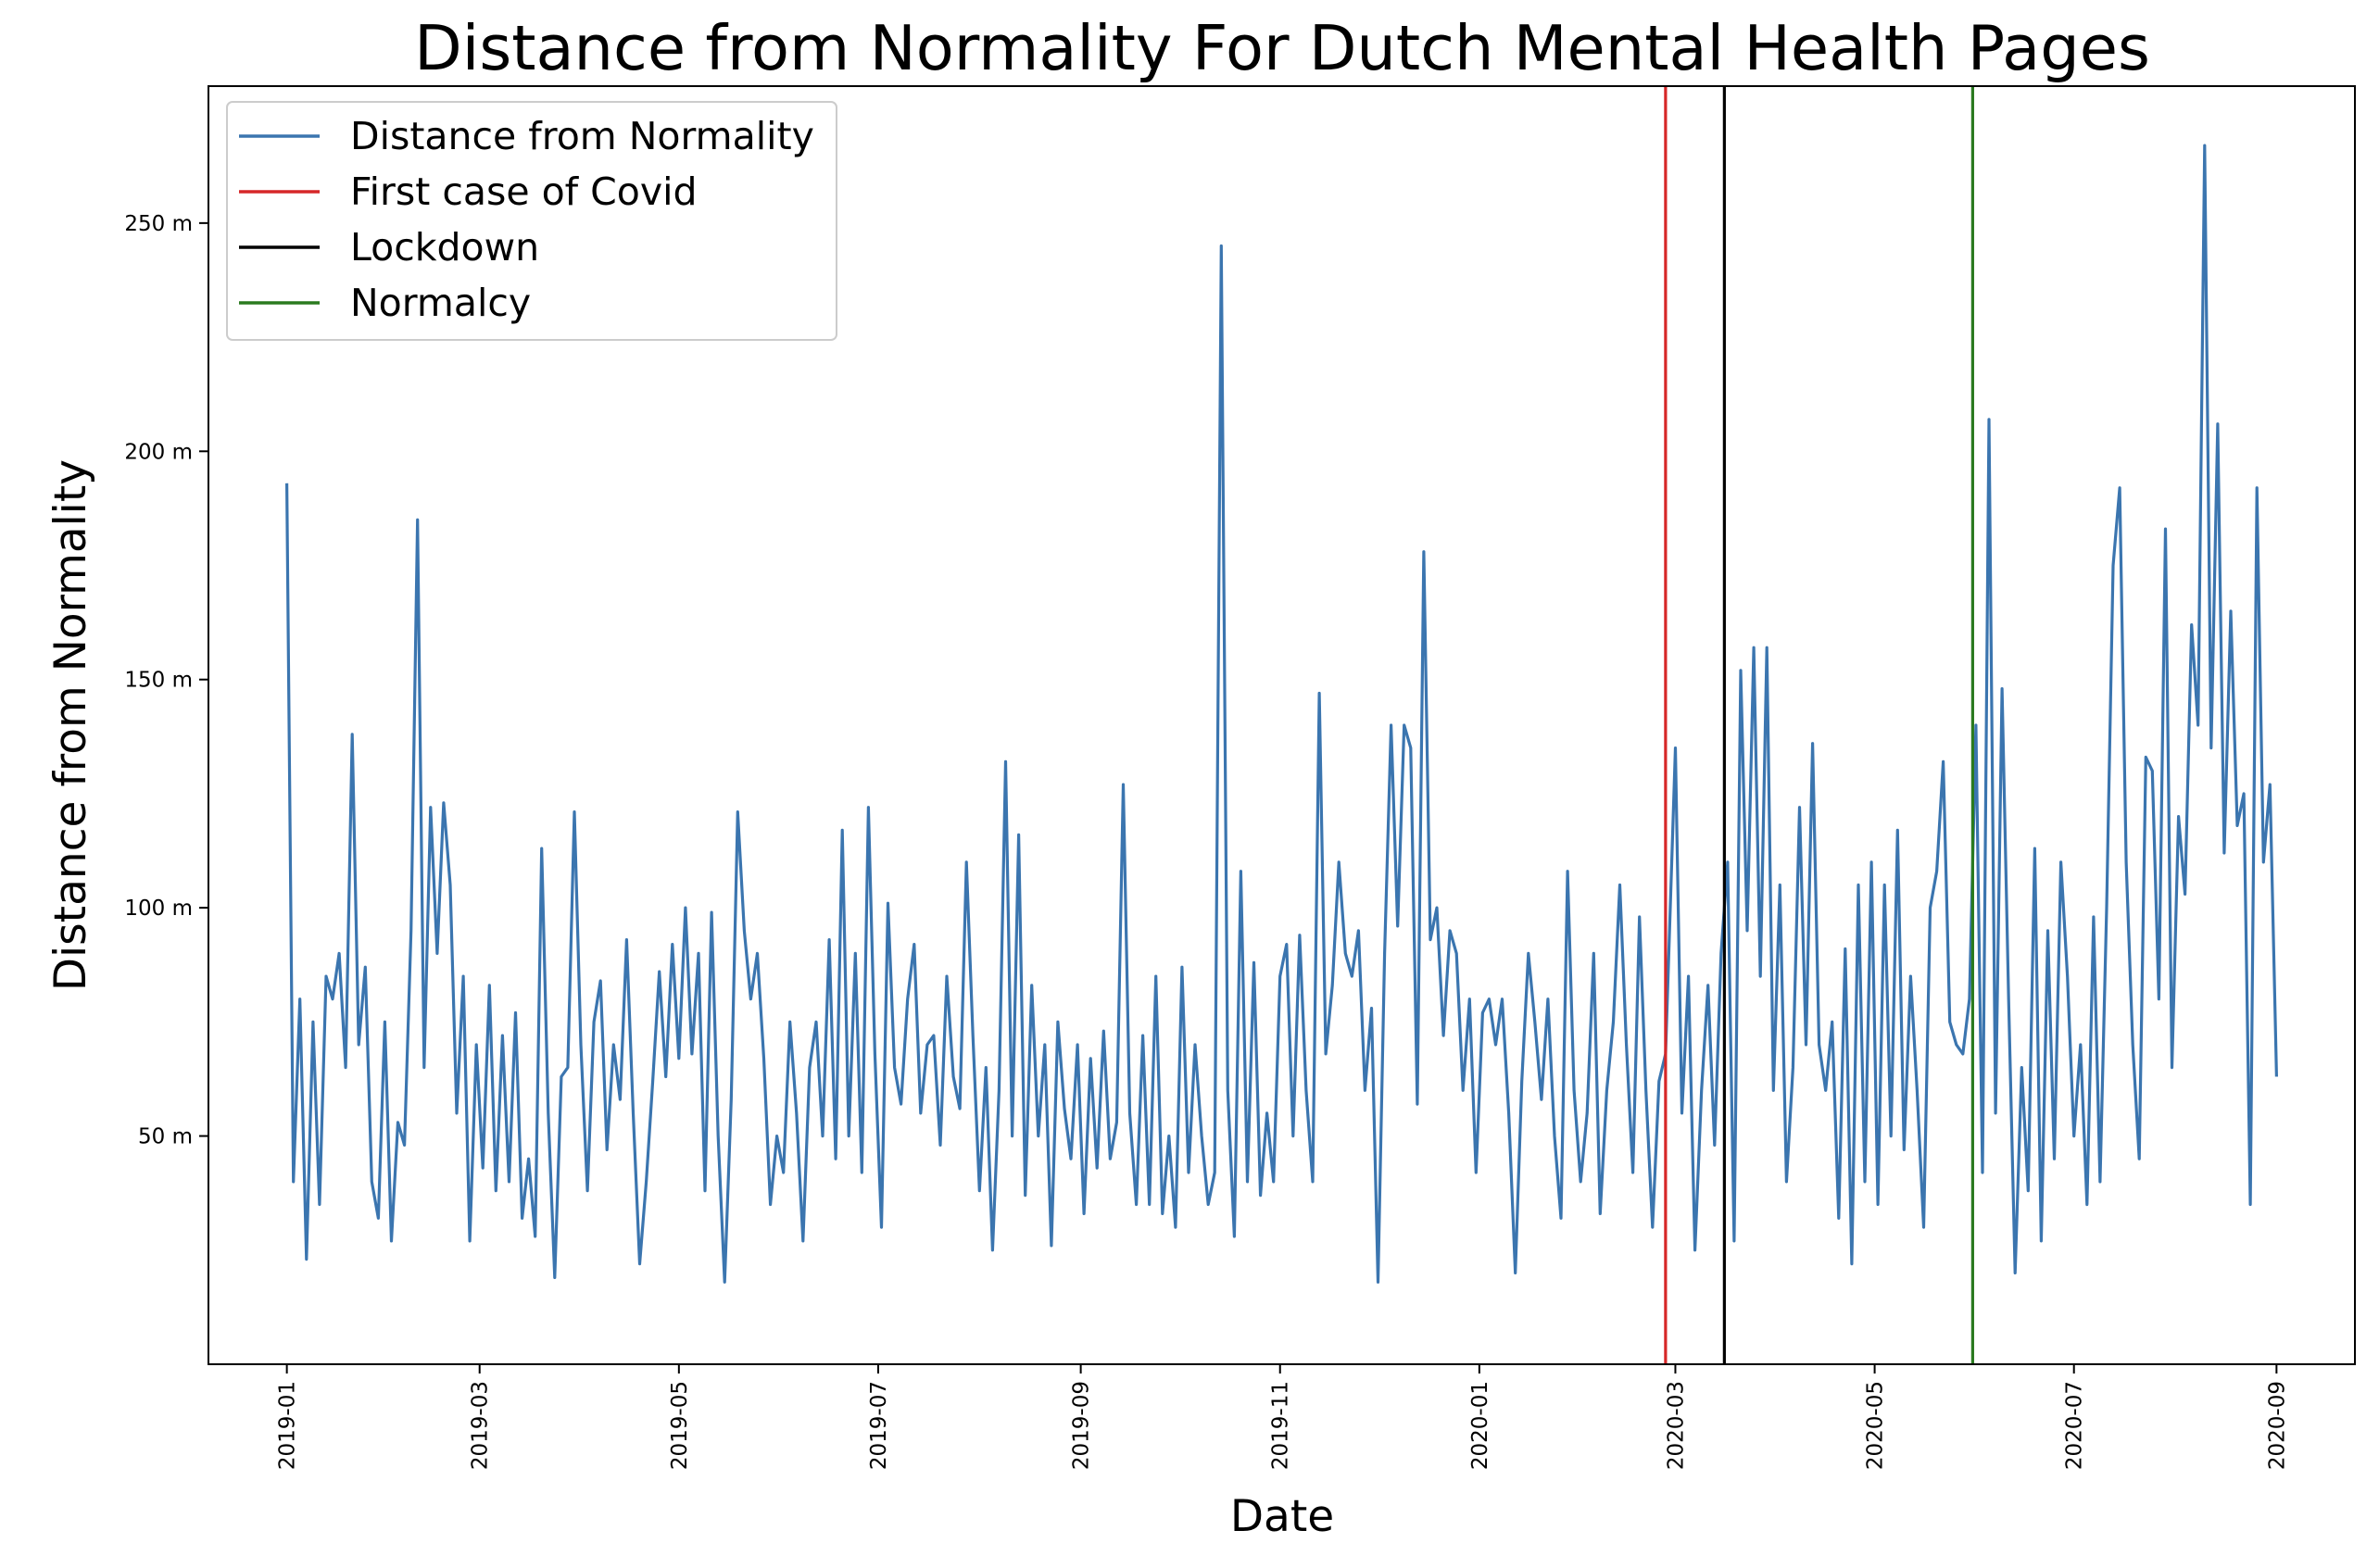 Image resolution: width=2379 pixels, height=1568 pixels. What do you see at coordinates (158, 224) in the screenshot?
I see `y-tick-label: 250 m` at bounding box center [158, 224].